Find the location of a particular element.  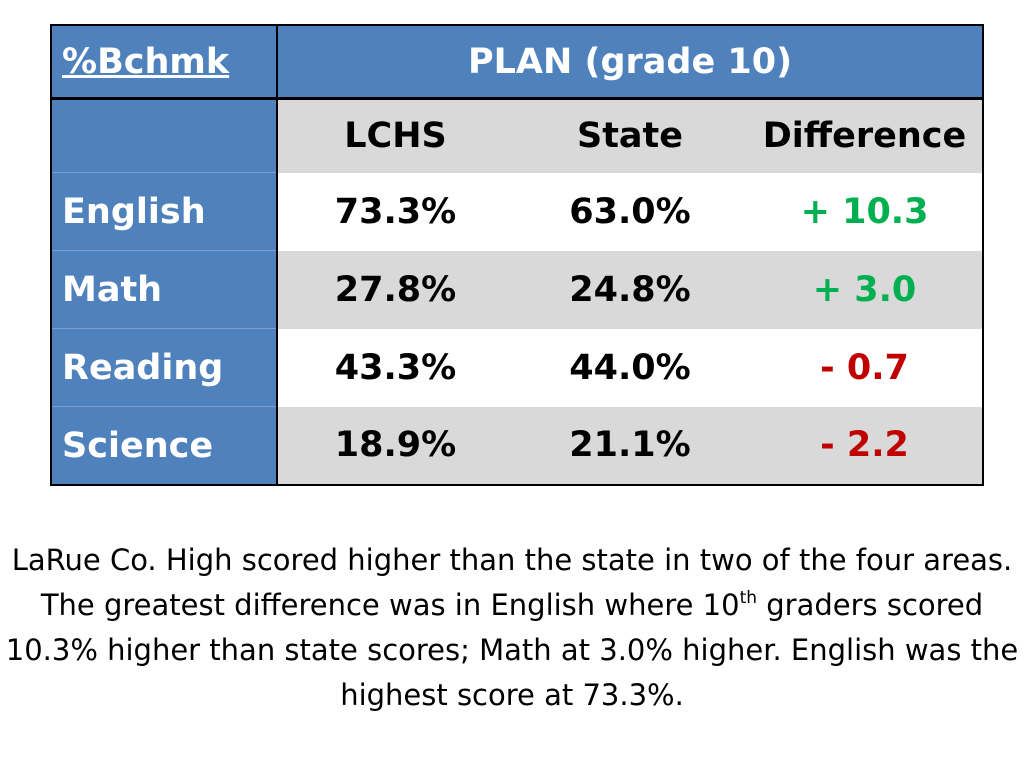

table-row: Science 18.9% 21.1% - 2.2 is located at coordinates (517, 445).